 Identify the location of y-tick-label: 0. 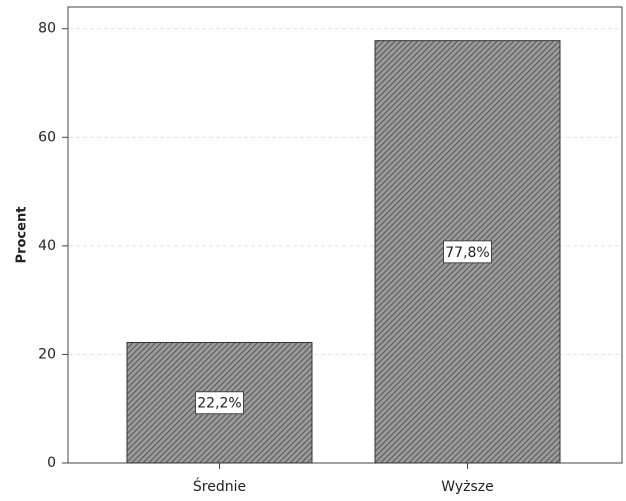
(51, 463).